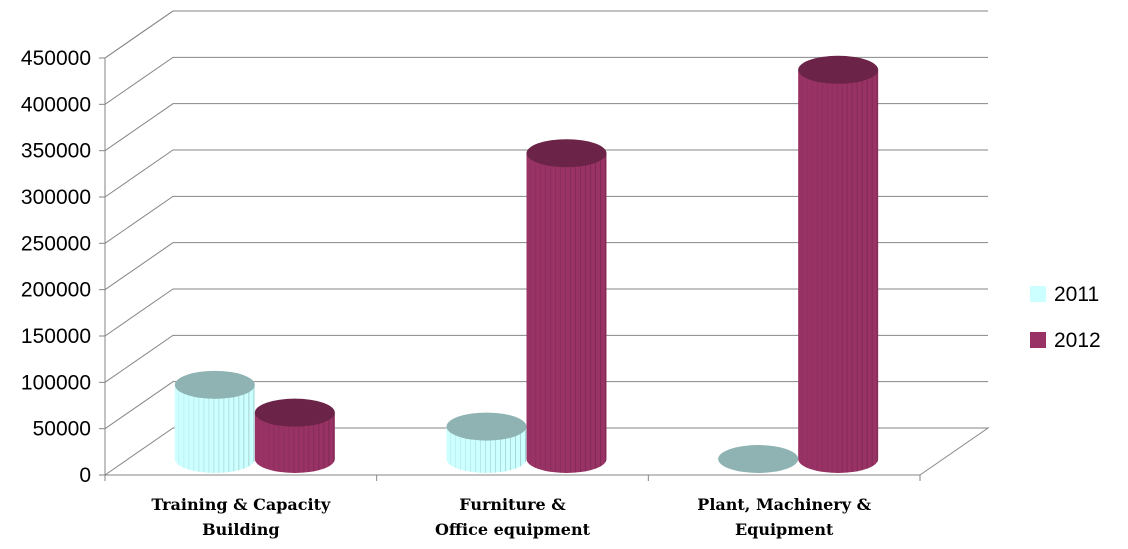  Describe the element at coordinates (241, 504) in the screenshot. I see `category-label: Training & Capacity` at that location.